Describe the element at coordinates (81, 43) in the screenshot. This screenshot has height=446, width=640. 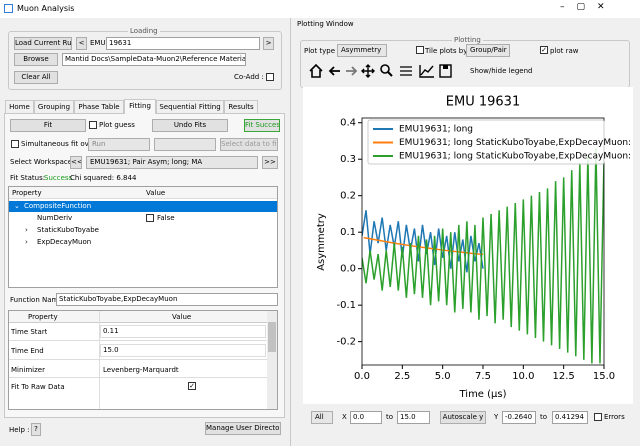
I see `prev-run-button: <` at that location.